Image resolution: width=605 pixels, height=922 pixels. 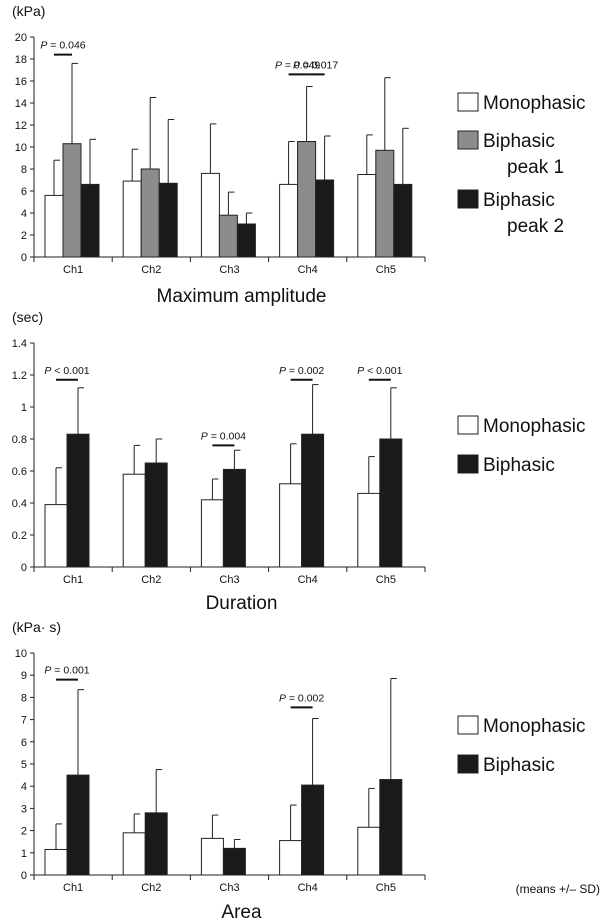 What do you see at coordinates (19, 472) in the screenshot?
I see `y-tick-label: 0.6` at bounding box center [19, 472].